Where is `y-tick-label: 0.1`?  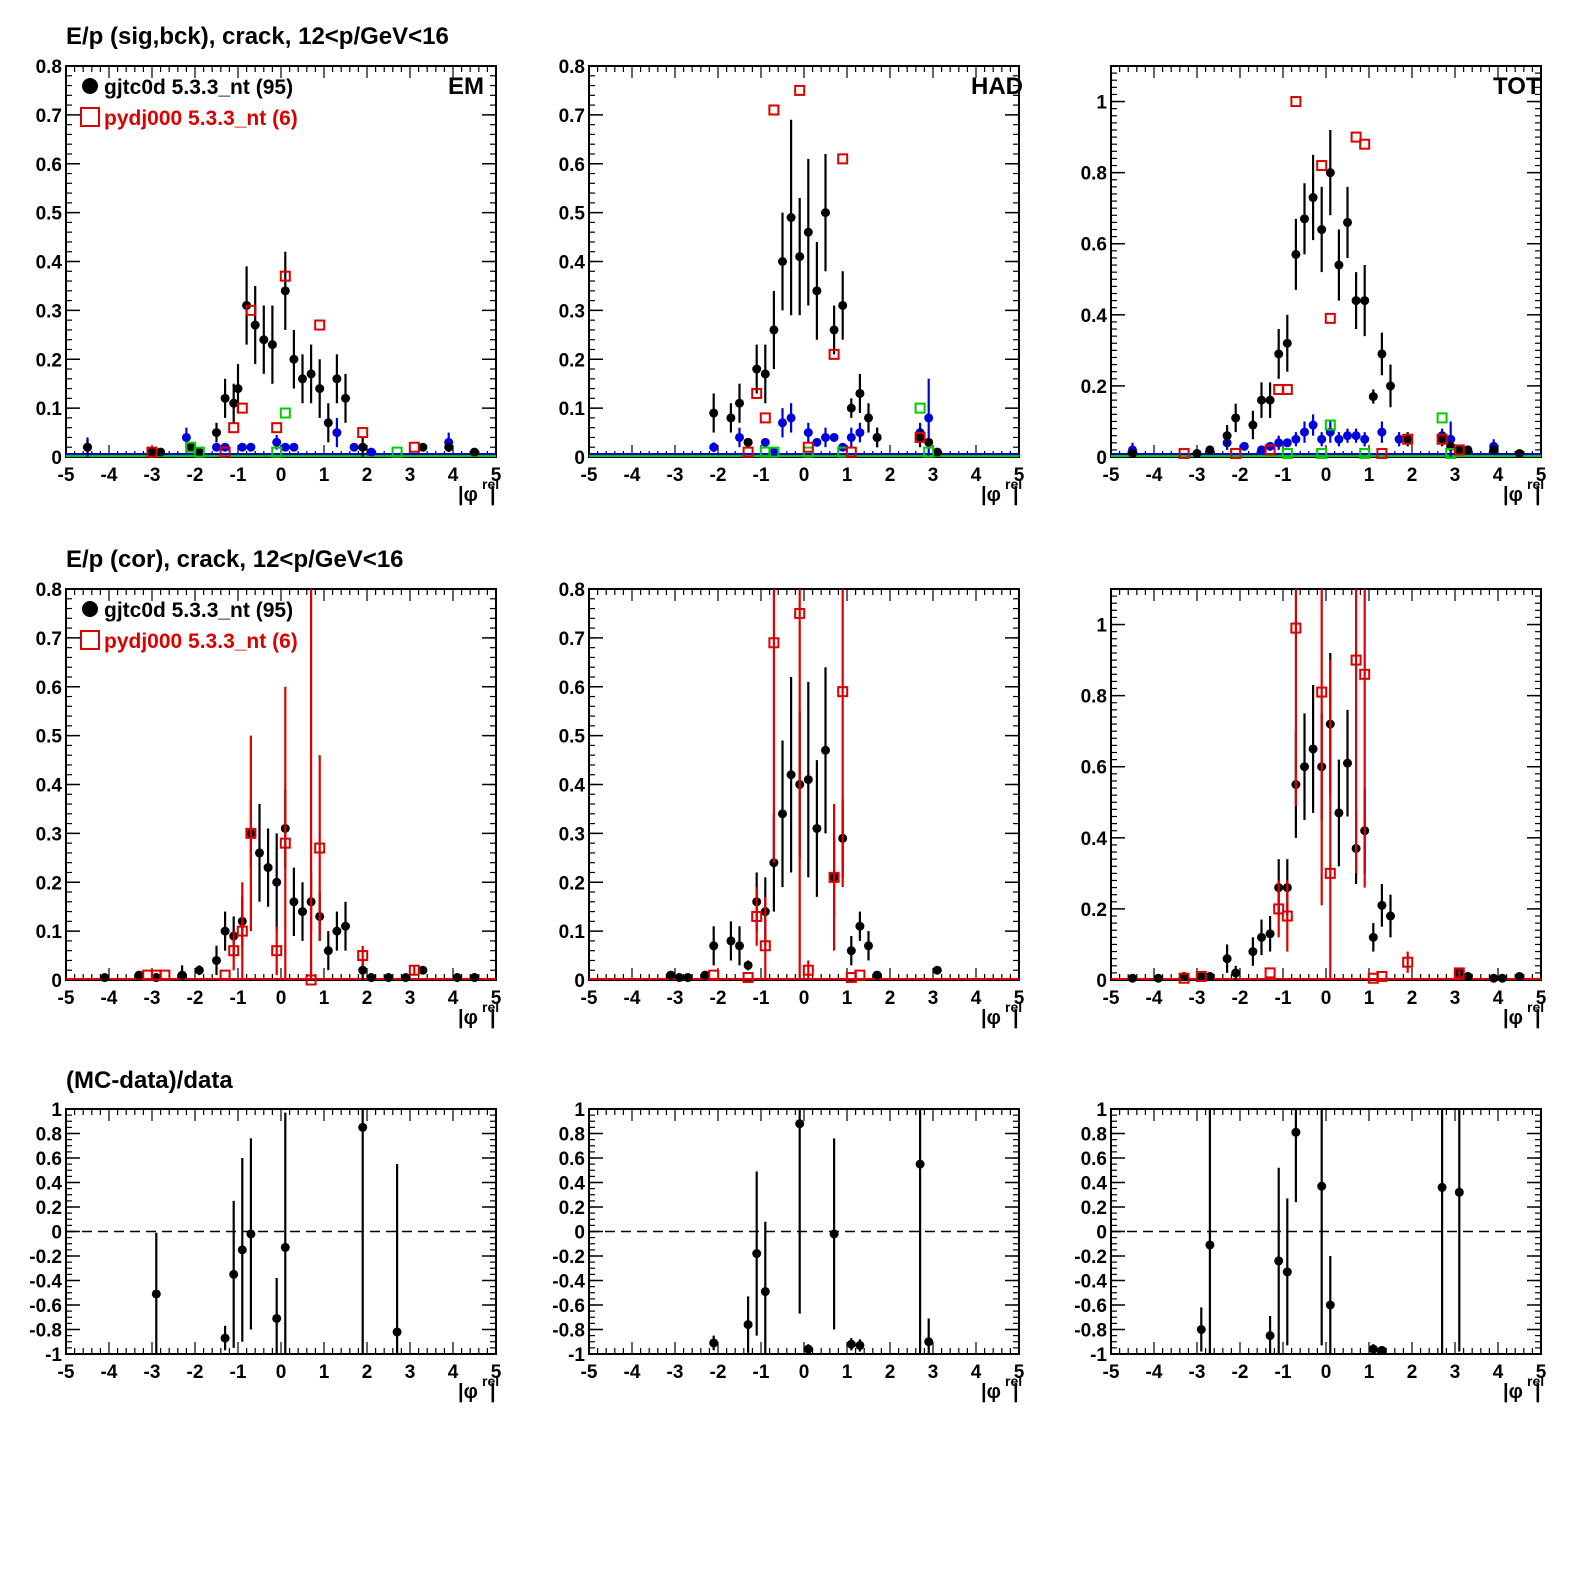 y-tick-label: 0.1 is located at coordinates (49, 409).